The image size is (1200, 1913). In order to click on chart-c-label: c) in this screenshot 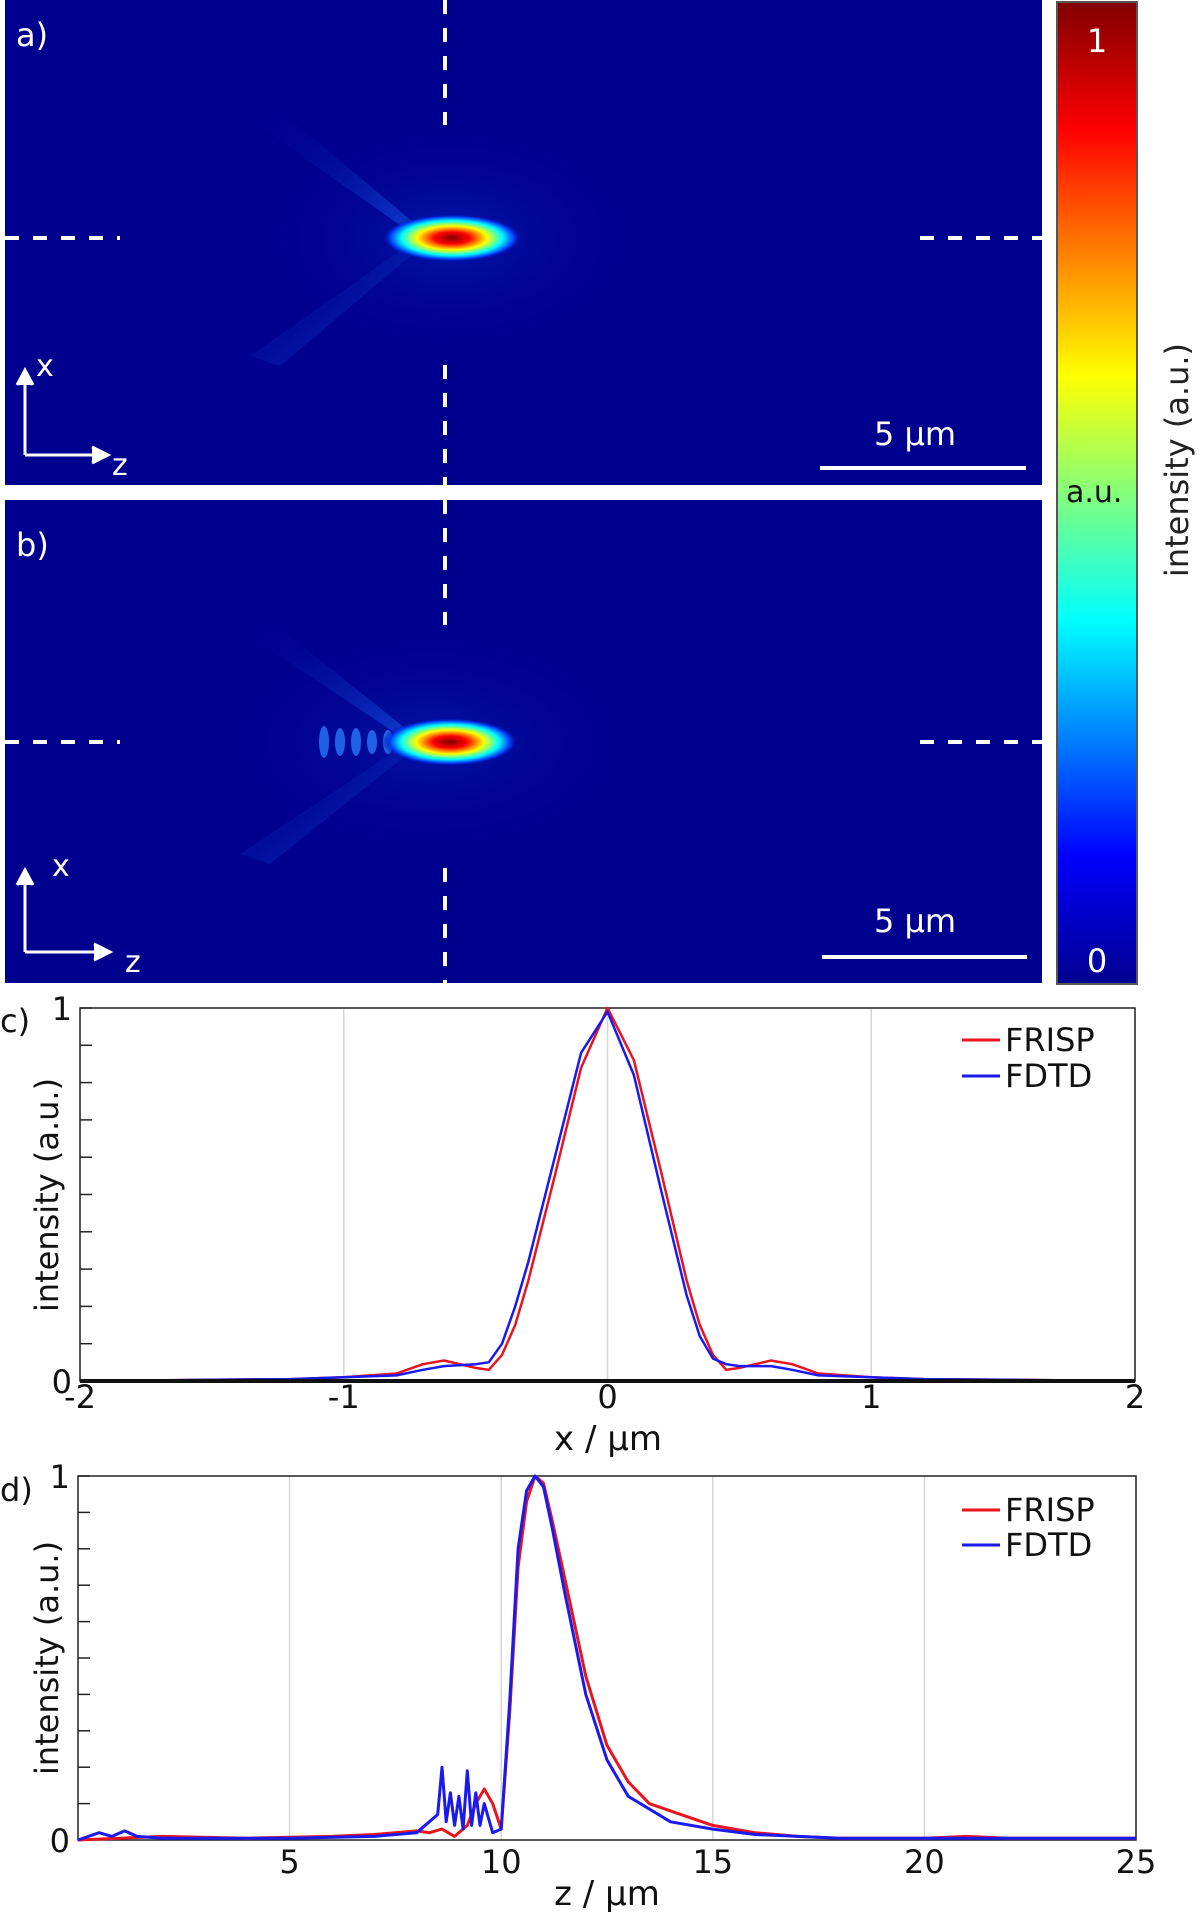, I will do `click(15, 1021)`.